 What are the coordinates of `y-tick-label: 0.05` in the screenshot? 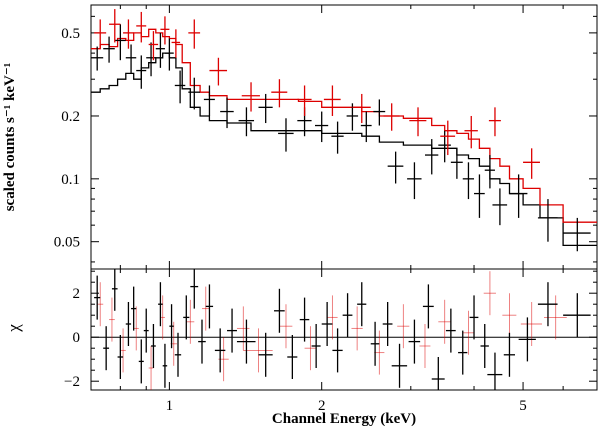 It's located at (67, 243).